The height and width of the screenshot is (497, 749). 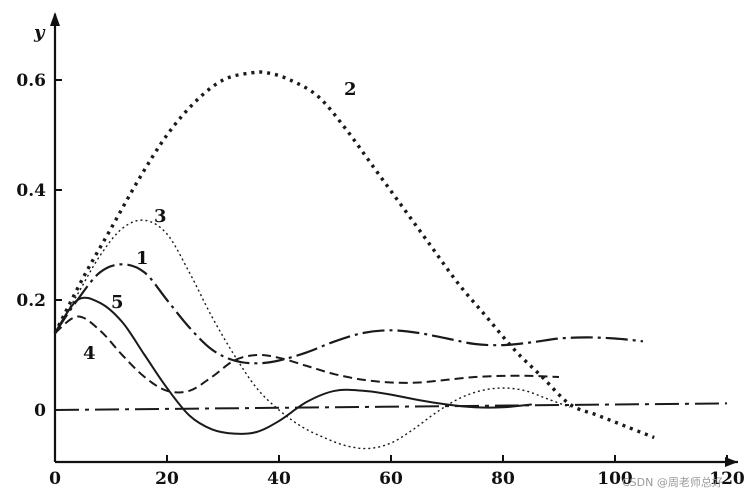 I want to click on curve-label-4: 4, so click(x=89, y=353).